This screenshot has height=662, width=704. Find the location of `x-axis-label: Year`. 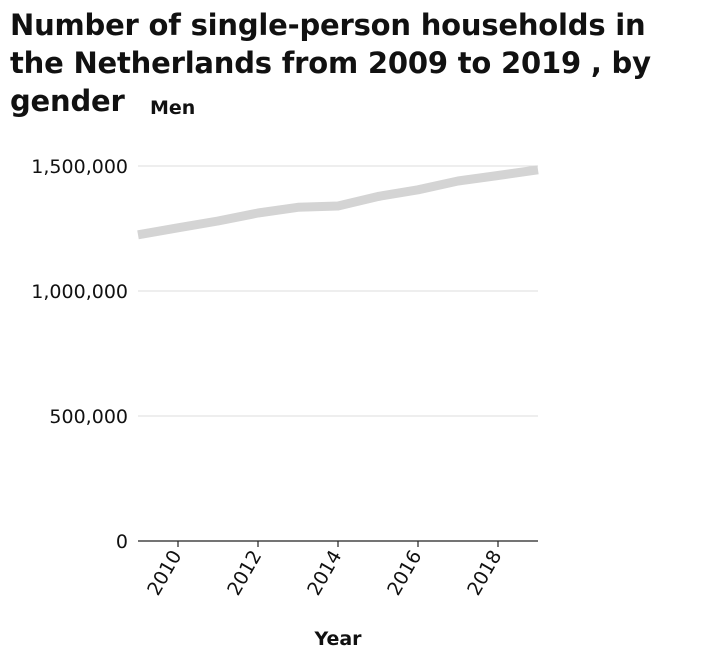

x-axis-label: Year is located at coordinates (337, 639).